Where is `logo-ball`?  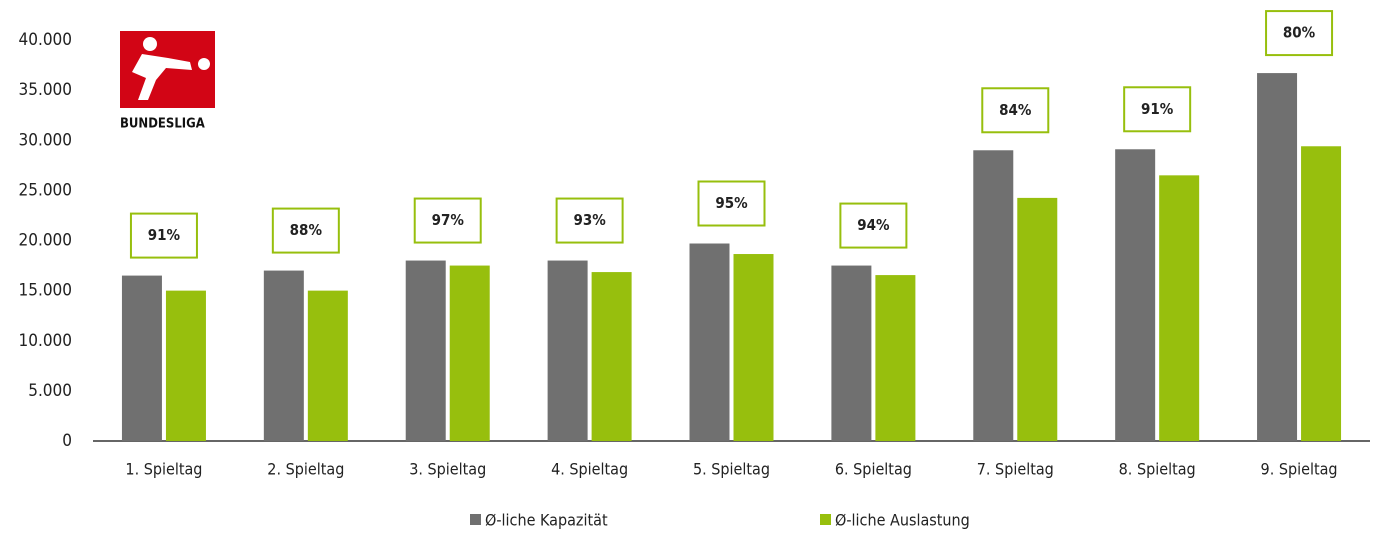
logo-ball is located at coordinates (204, 64).